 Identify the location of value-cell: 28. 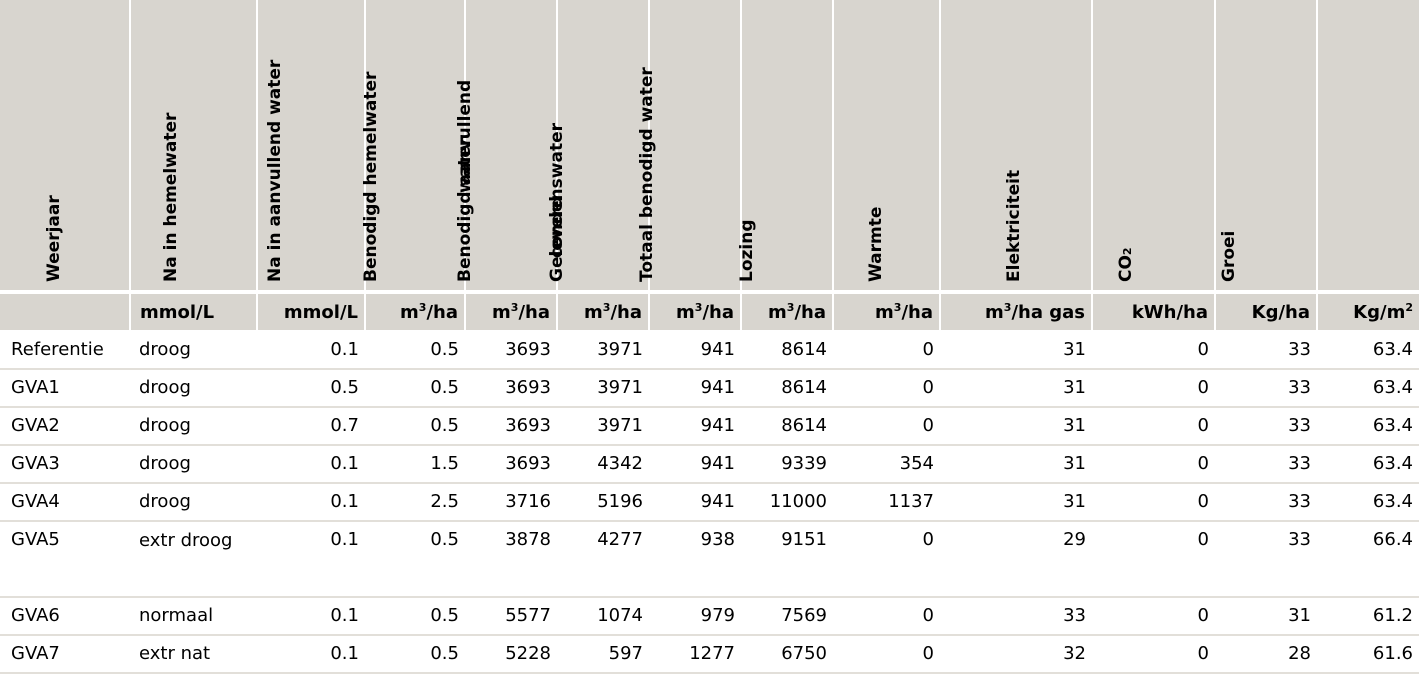
(1266, 654).